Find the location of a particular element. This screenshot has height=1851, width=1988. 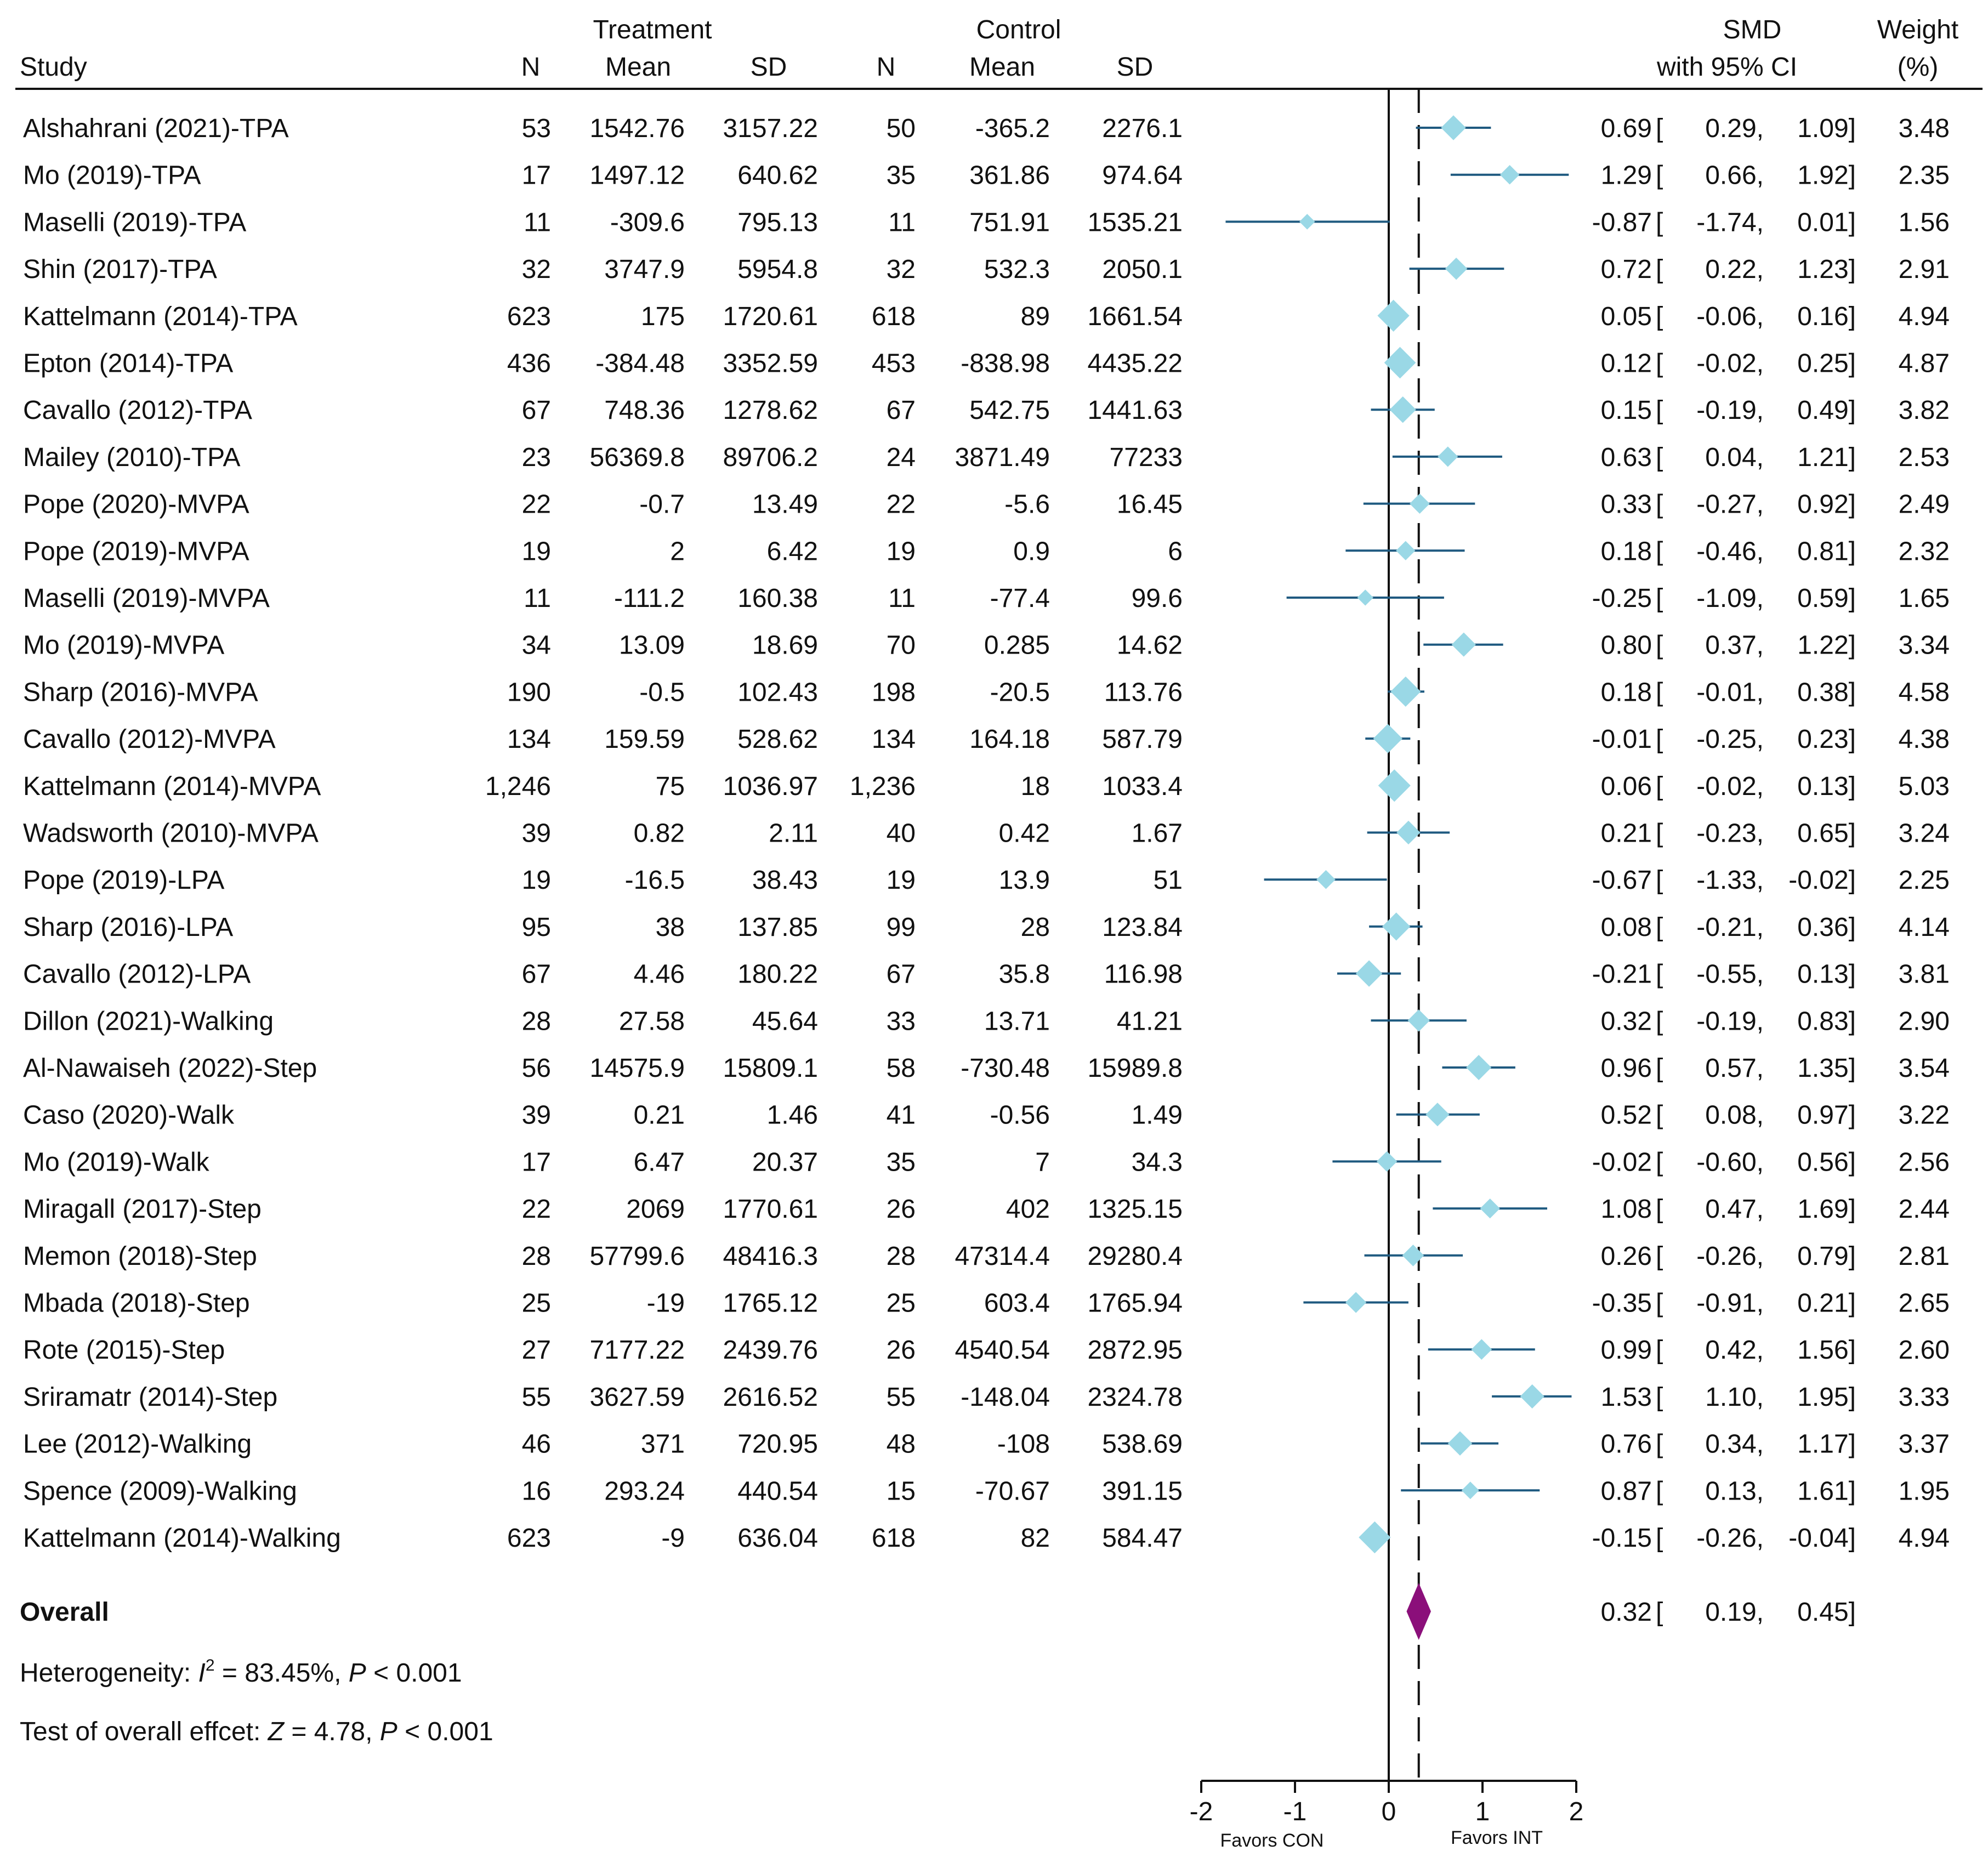

weight-value: 2.91 is located at coordinates (1925, 269).